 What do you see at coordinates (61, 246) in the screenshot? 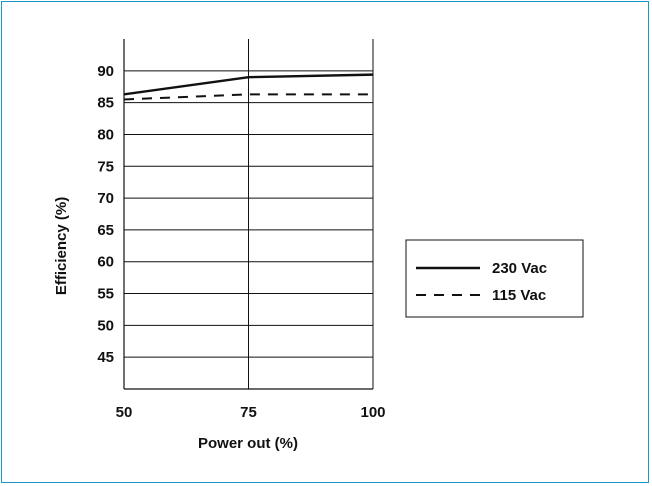
I see `y-axis-title: Efficiency (%)` at bounding box center [61, 246].